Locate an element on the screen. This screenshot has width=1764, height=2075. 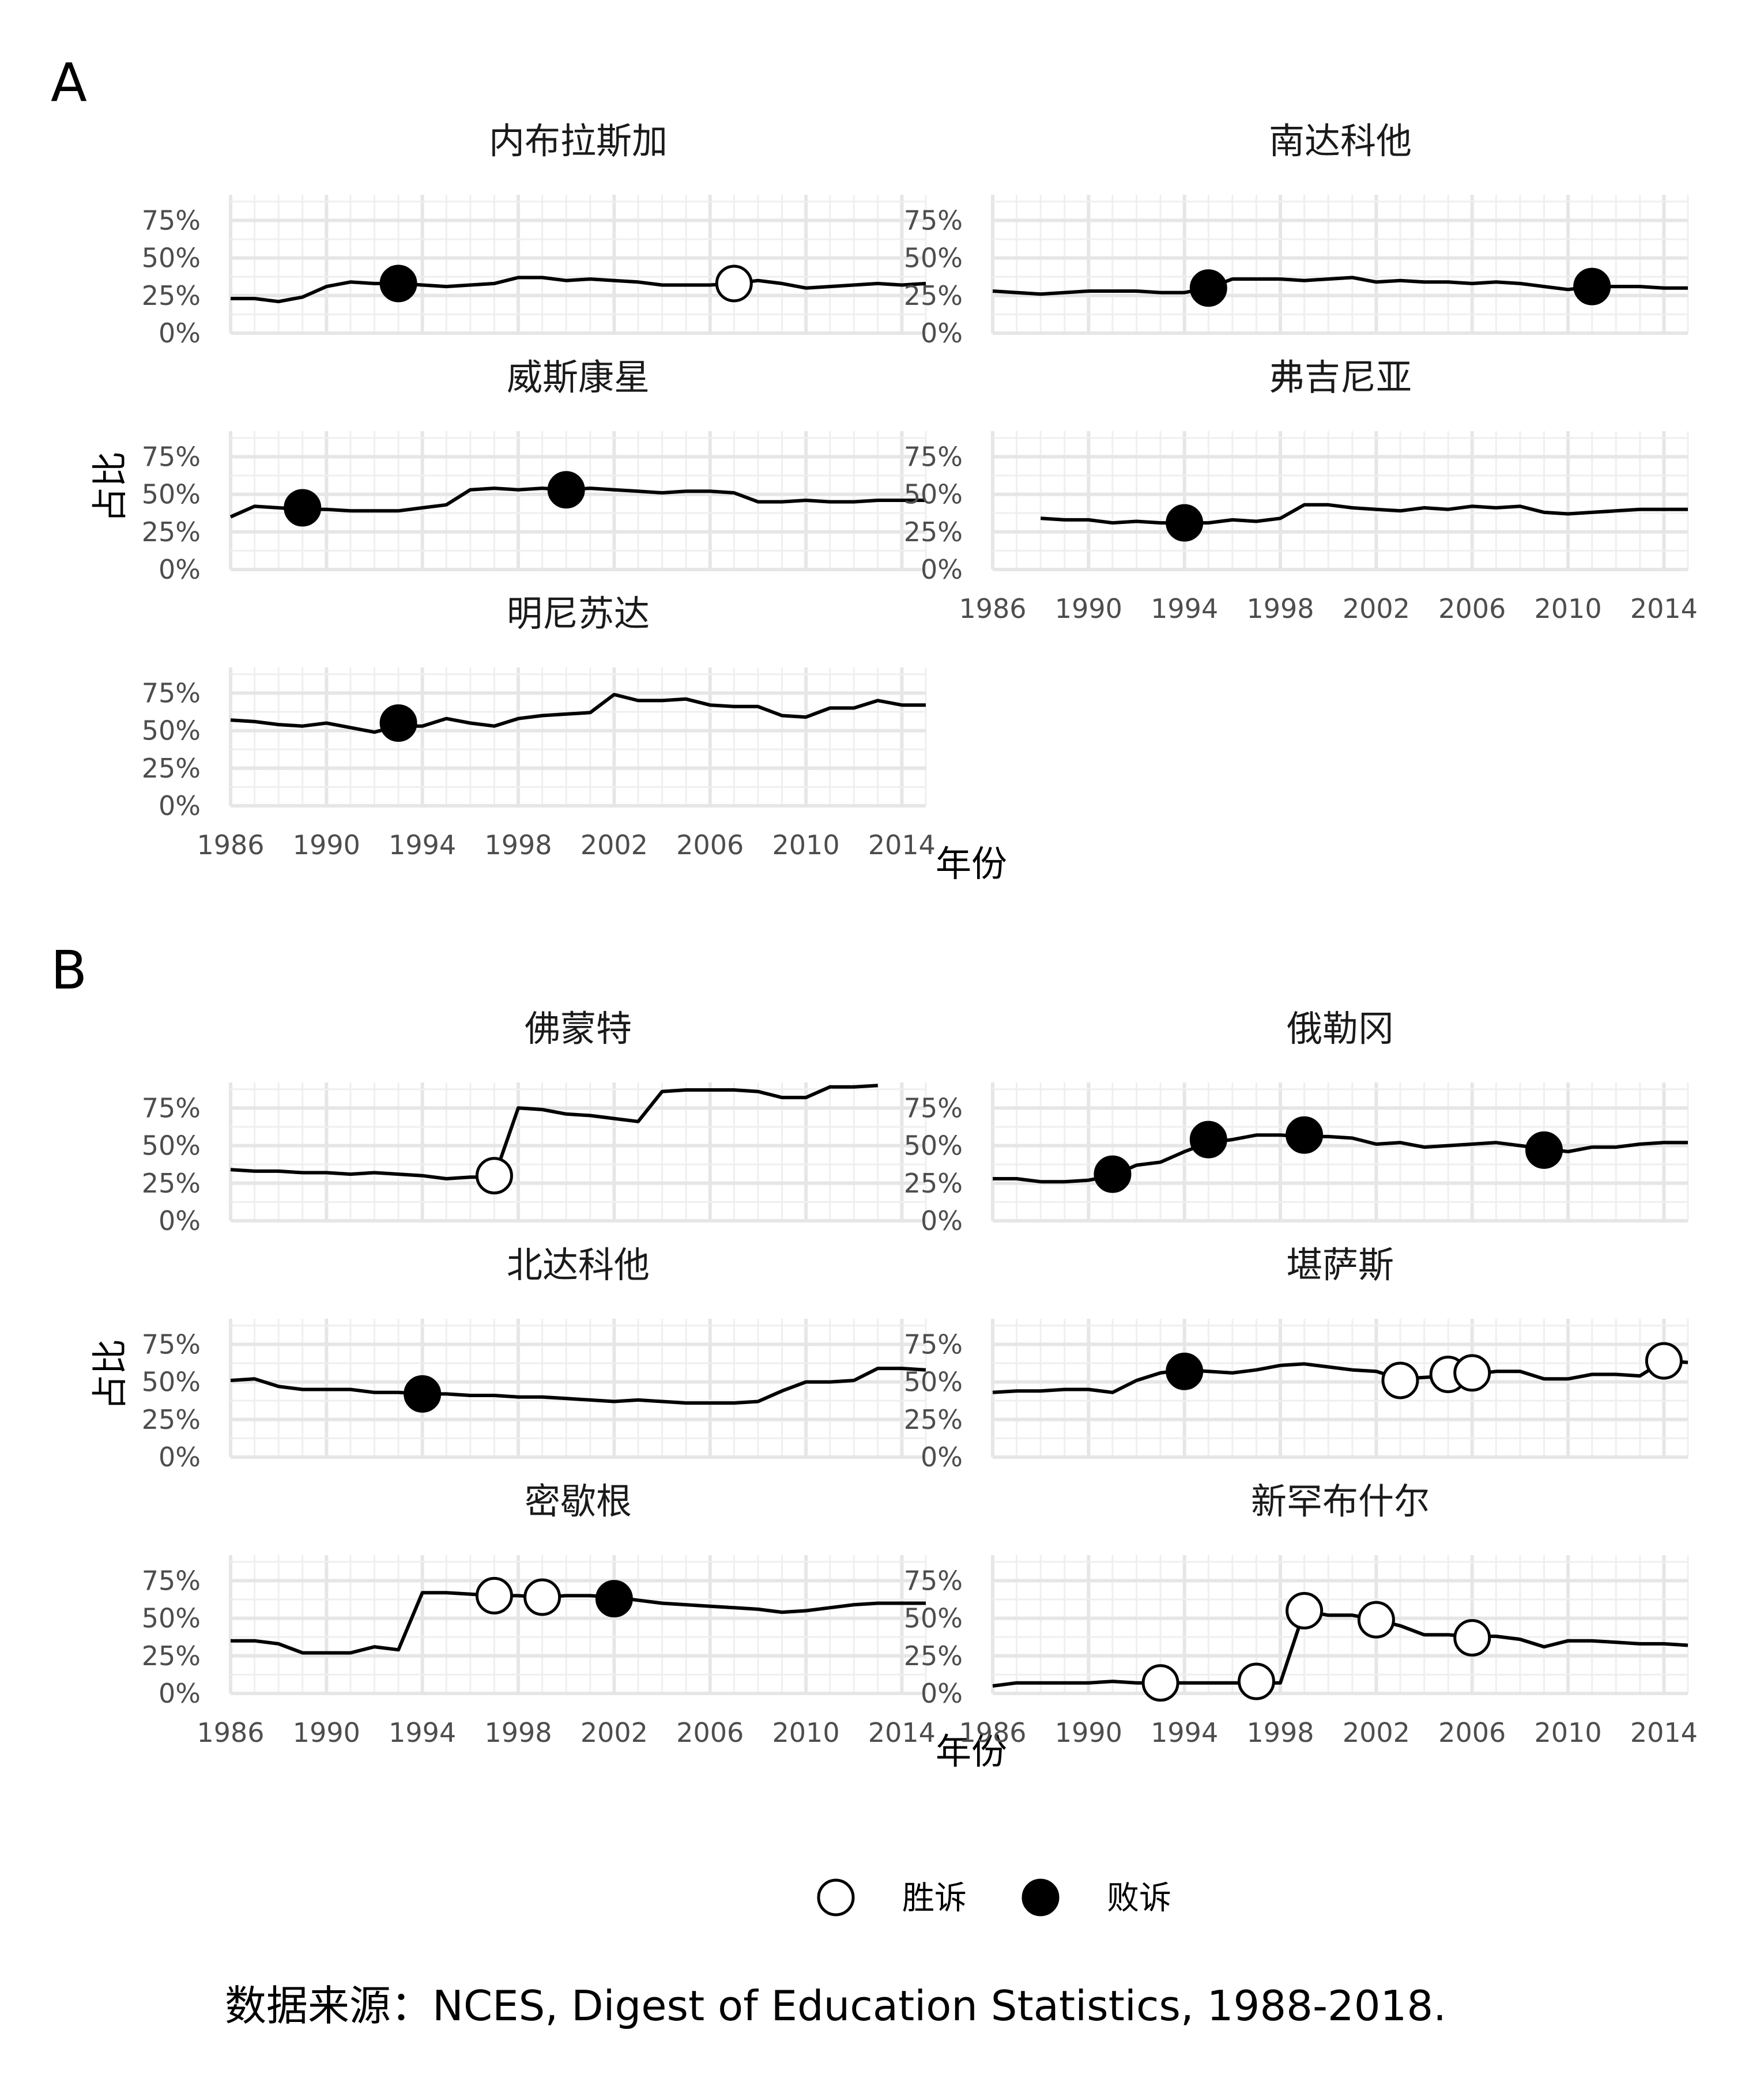
facet-p1-f0: 佛蒙特 0% 25% 50% 75% is located at coordinates (534, 1122).